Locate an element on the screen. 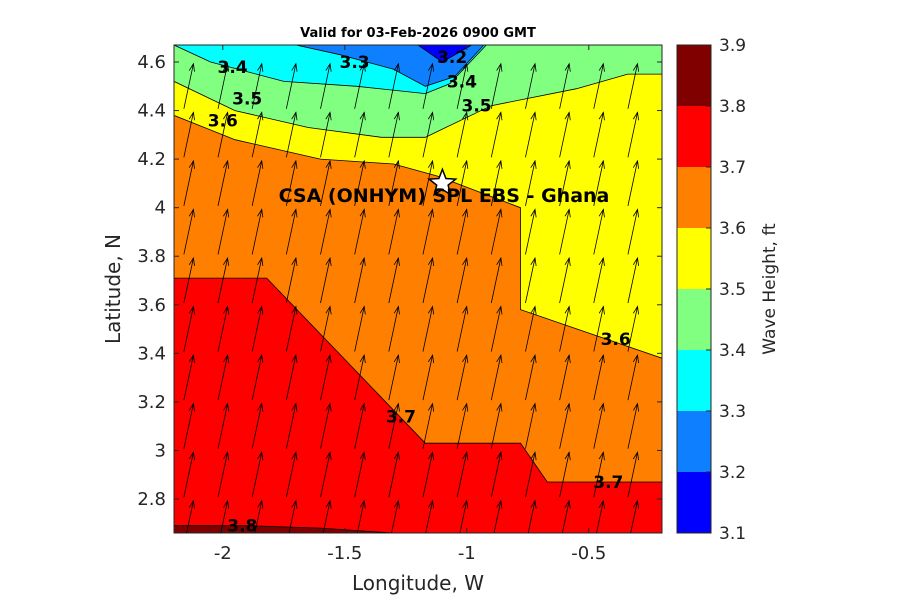 This screenshot has height=600, width=900. y-axis-label: Latitude, N is located at coordinates (113, 289).